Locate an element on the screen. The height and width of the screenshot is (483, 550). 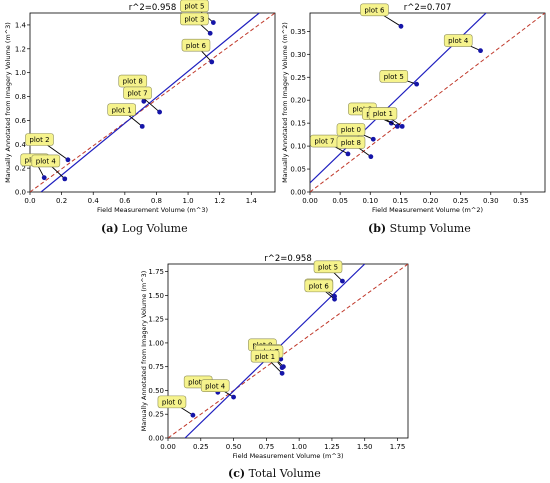
point-label-a-3: plot 1 is located at coordinates (122, 110).